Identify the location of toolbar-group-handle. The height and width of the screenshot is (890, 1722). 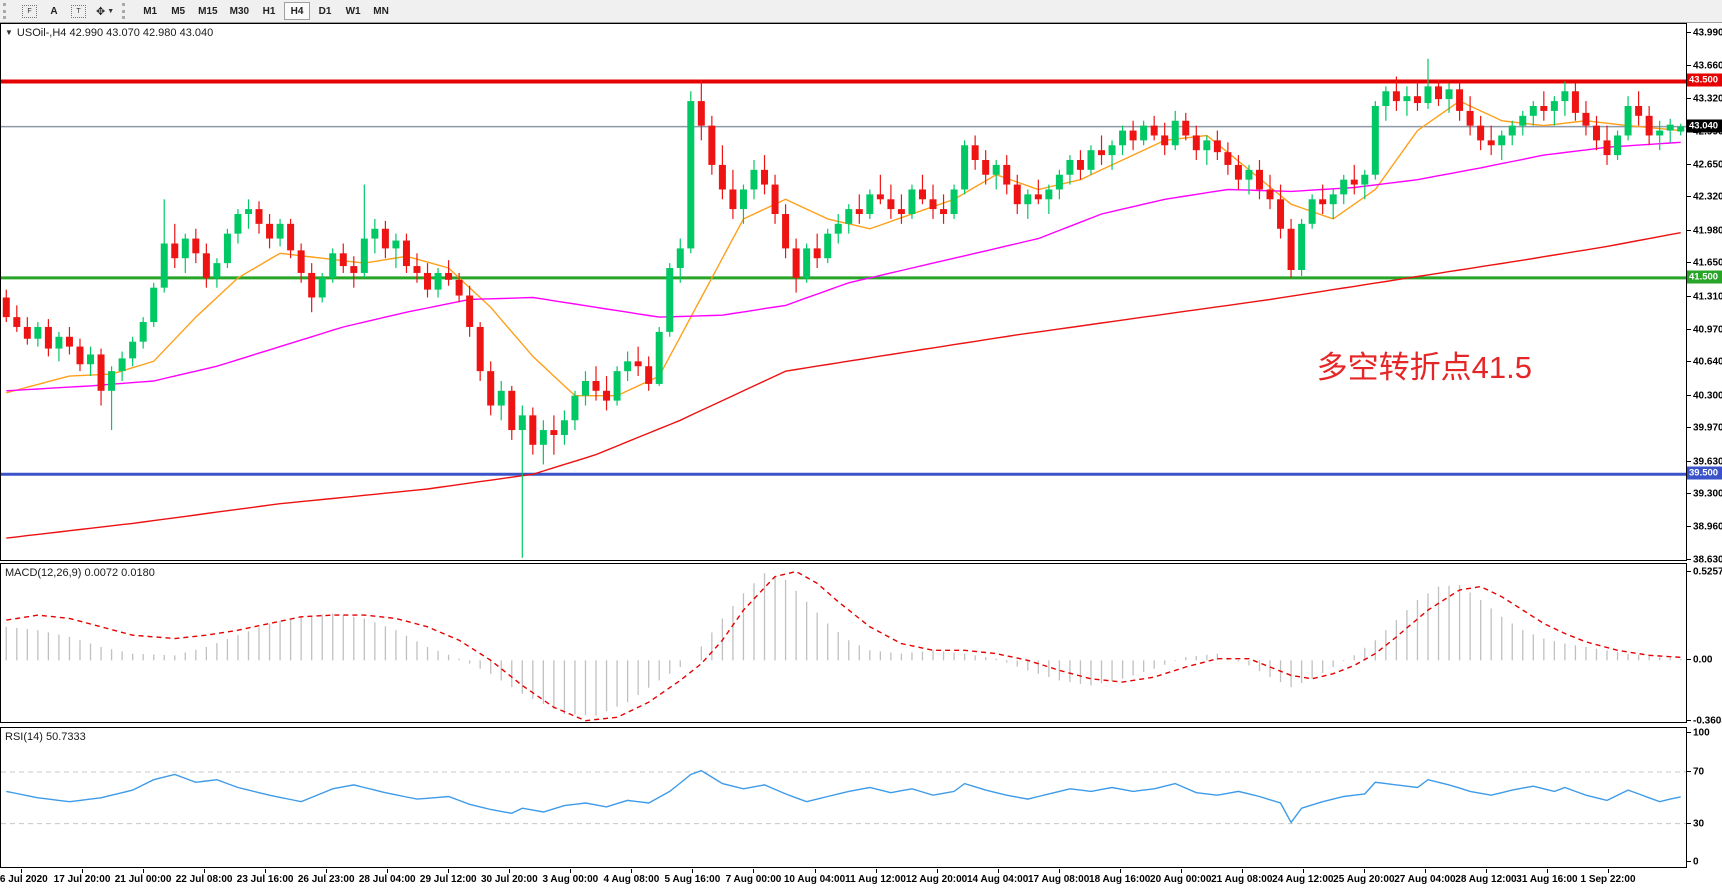
(126, 11).